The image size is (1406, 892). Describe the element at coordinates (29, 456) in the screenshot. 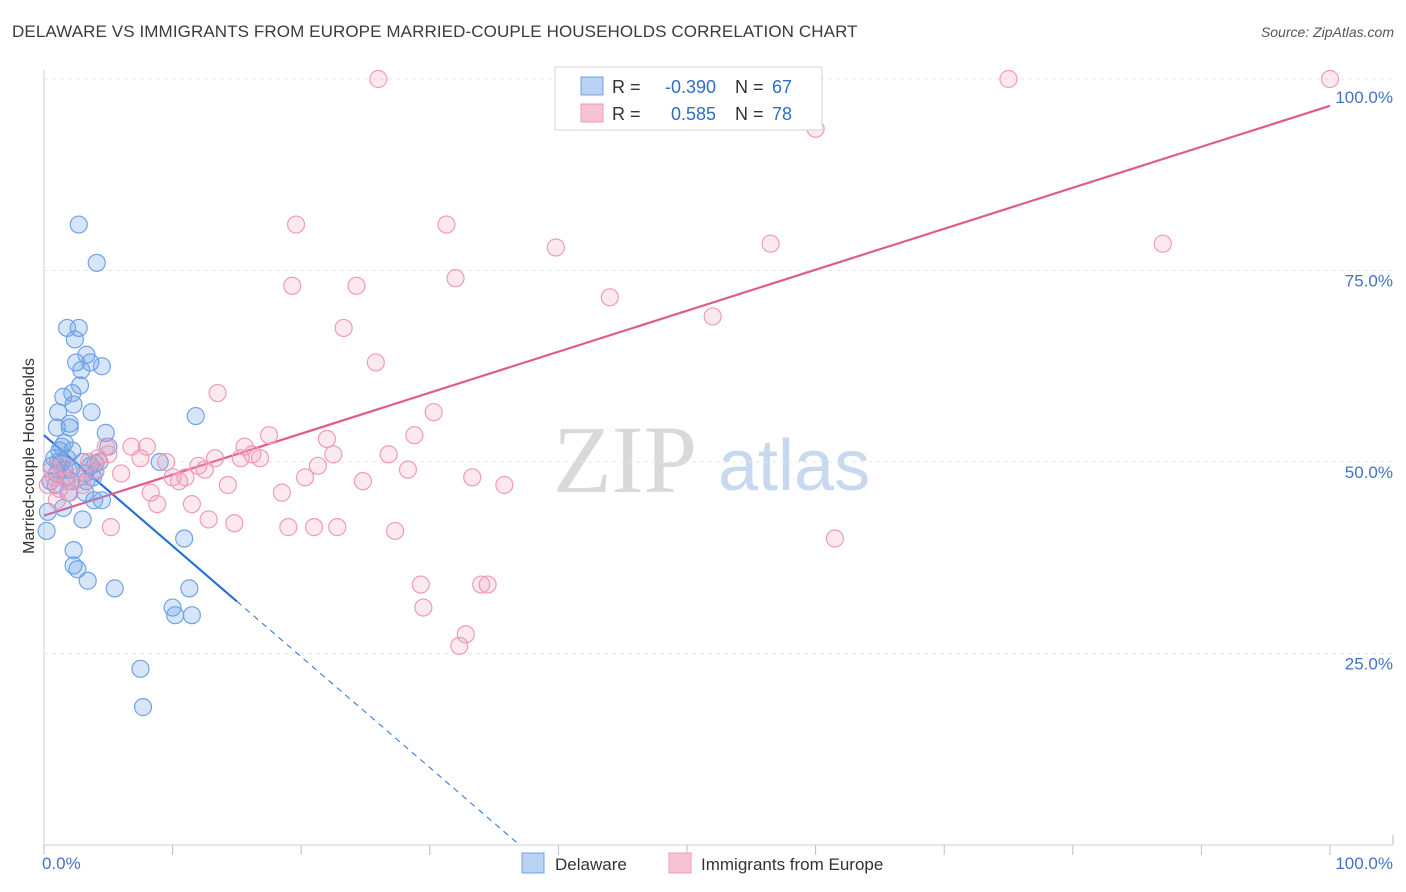

I see `y-axis-label: Married-couple Households` at that location.